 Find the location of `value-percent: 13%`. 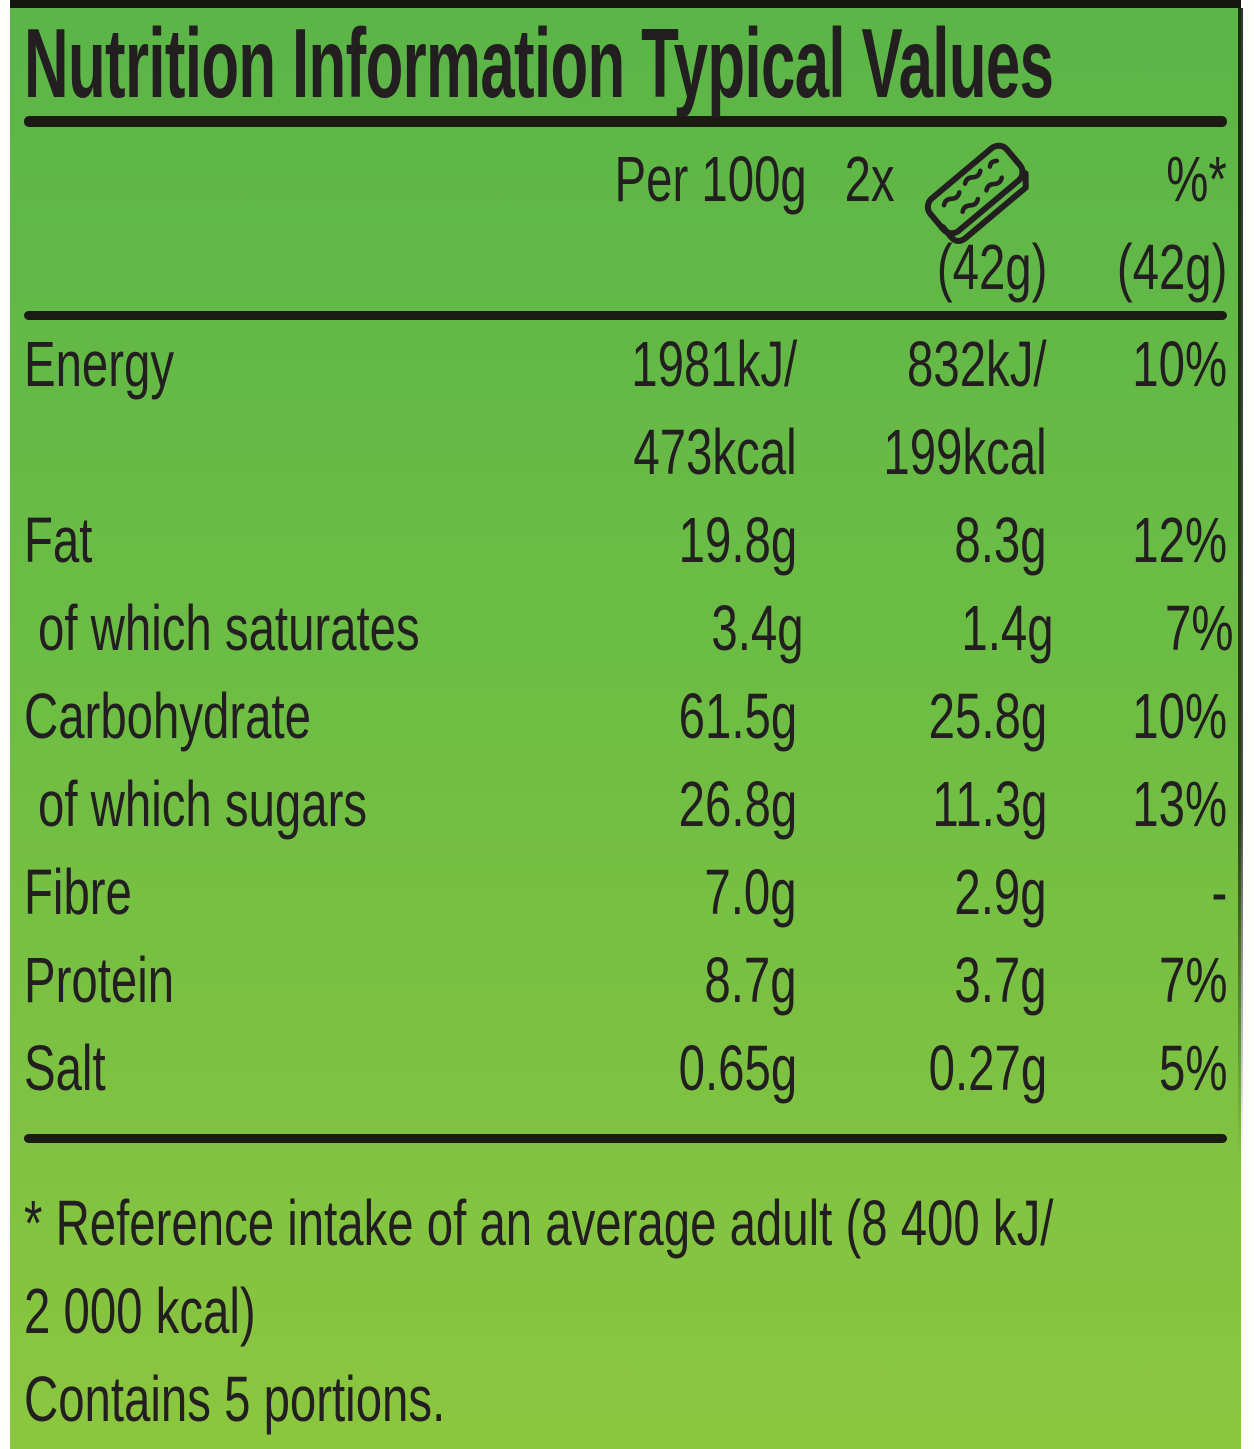

value-percent: 13% is located at coordinates (1179, 804).